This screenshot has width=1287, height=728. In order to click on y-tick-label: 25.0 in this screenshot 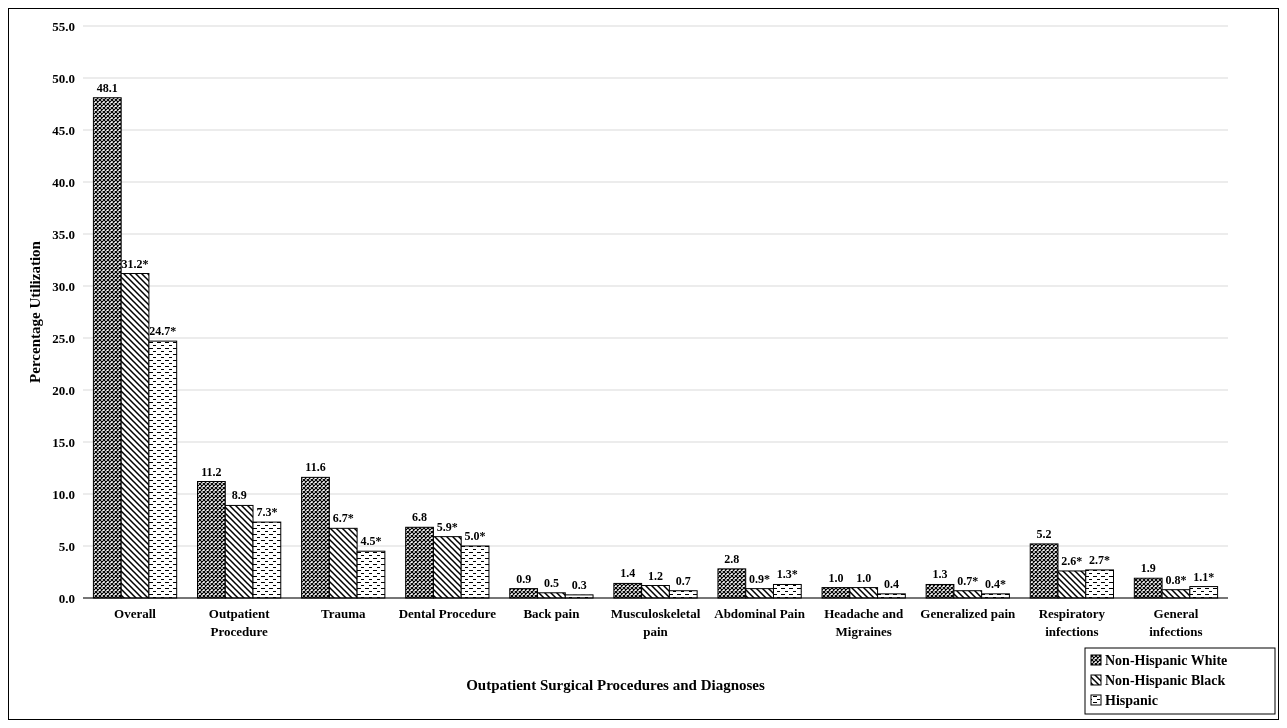, I will do `click(63, 338)`.